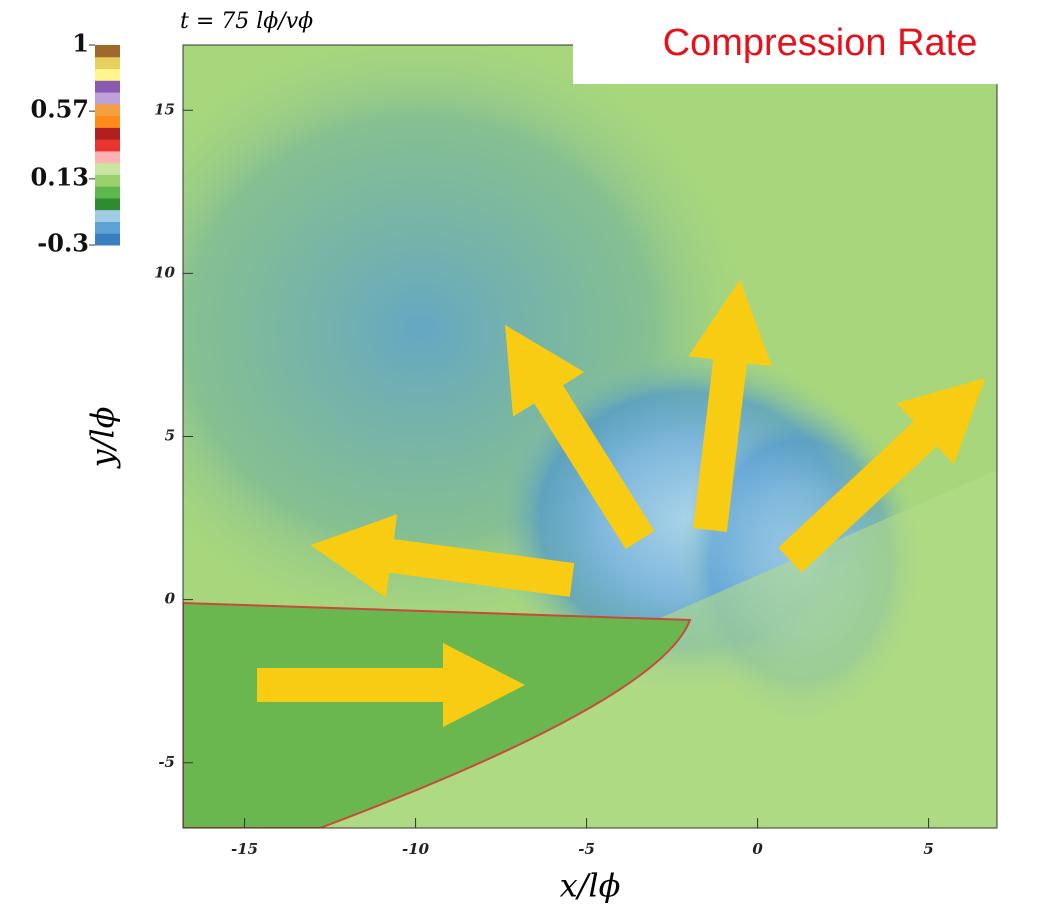 This screenshot has width=1039, height=914. Describe the element at coordinates (928, 849) in the screenshot. I see `x-tick-label: 5` at that location.